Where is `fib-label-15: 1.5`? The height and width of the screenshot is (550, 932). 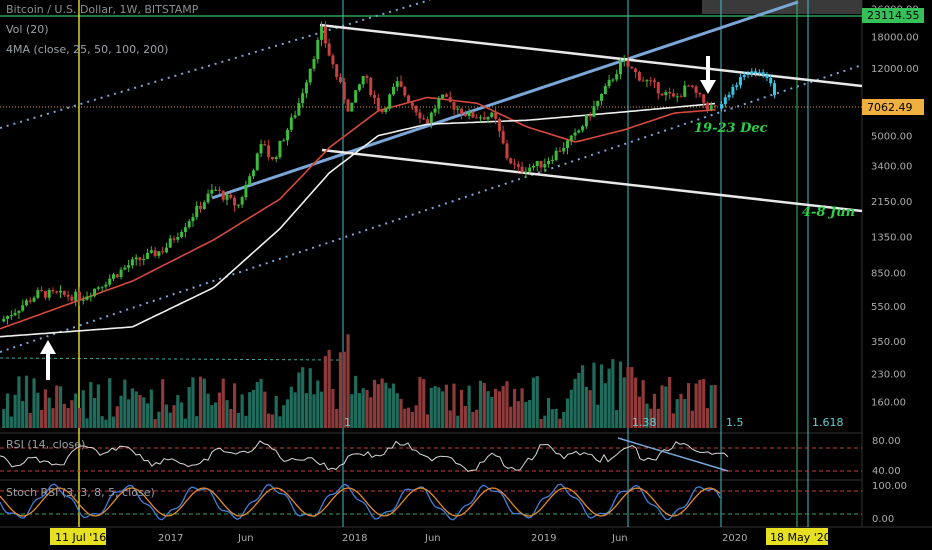 fib-label-15: 1.5 is located at coordinates (735, 422).